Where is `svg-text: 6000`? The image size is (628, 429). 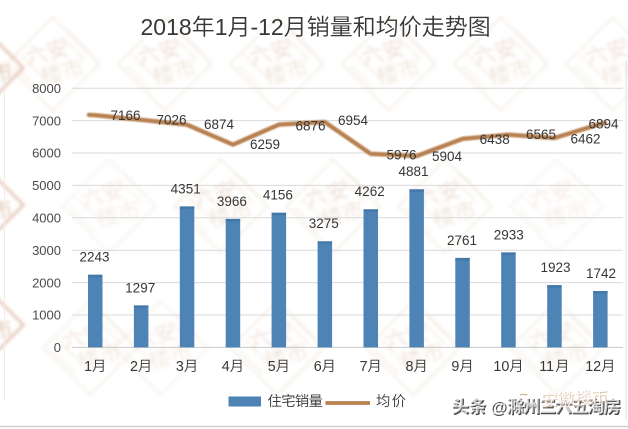 svg-text: 6000 is located at coordinates (46, 153).